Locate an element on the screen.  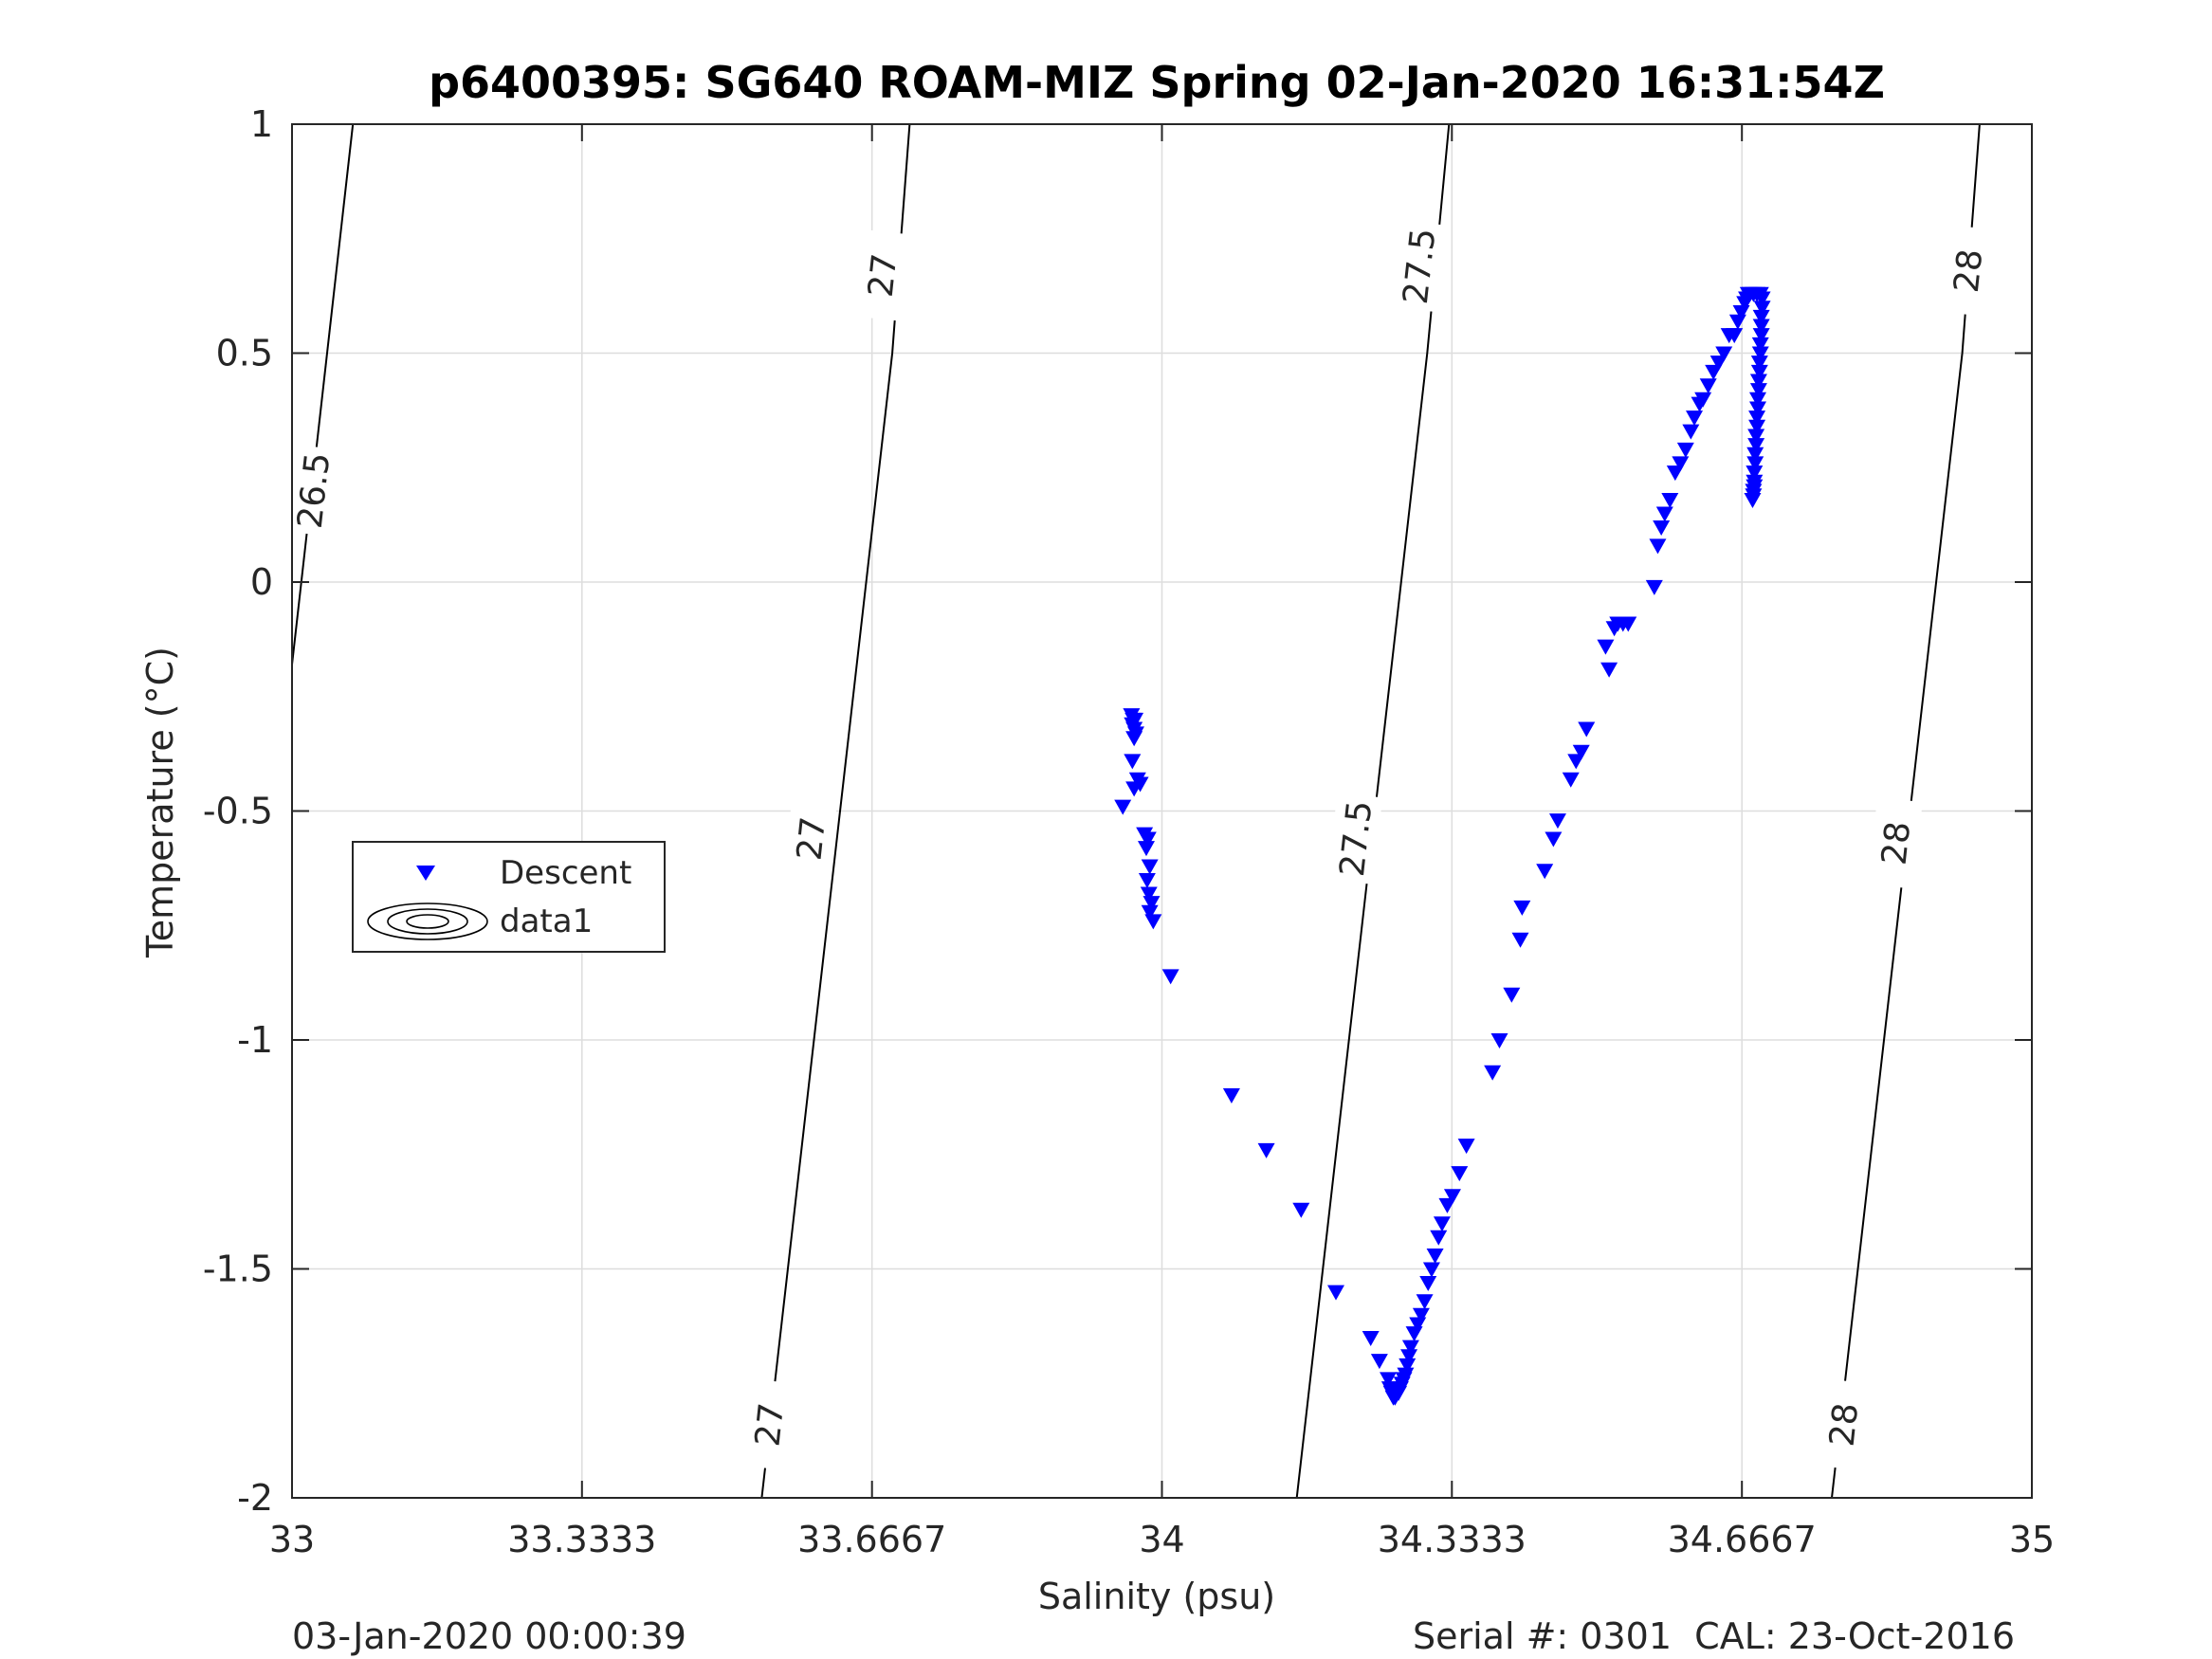
y-tick-label-1: 1 is located at coordinates (261, 124).